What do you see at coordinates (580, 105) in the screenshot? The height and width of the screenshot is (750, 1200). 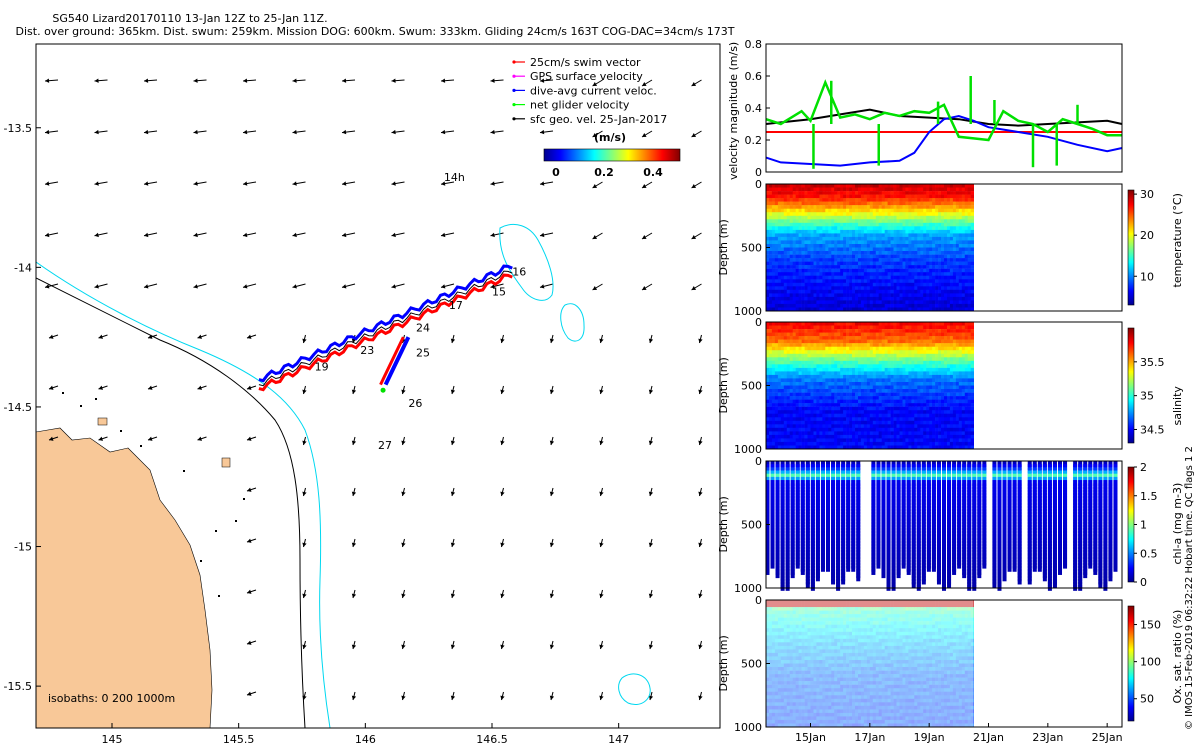 I see `legend-label: net glider velocity` at bounding box center [580, 105].